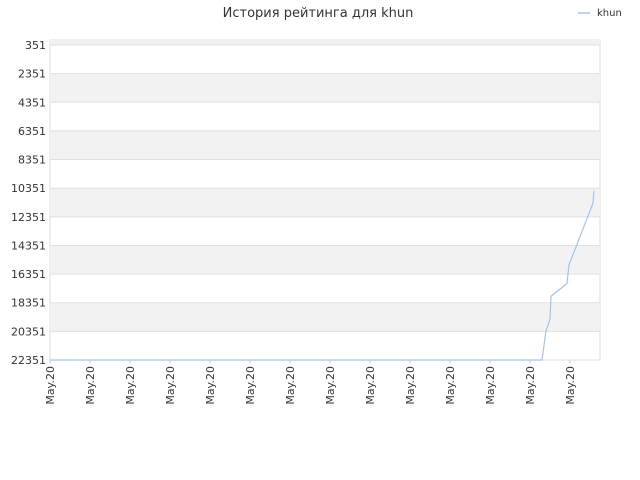 The width and height of the screenshot is (640, 480). Describe the element at coordinates (28, 274) in the screenshot. I see `y-tick-label: 16351` at that location.